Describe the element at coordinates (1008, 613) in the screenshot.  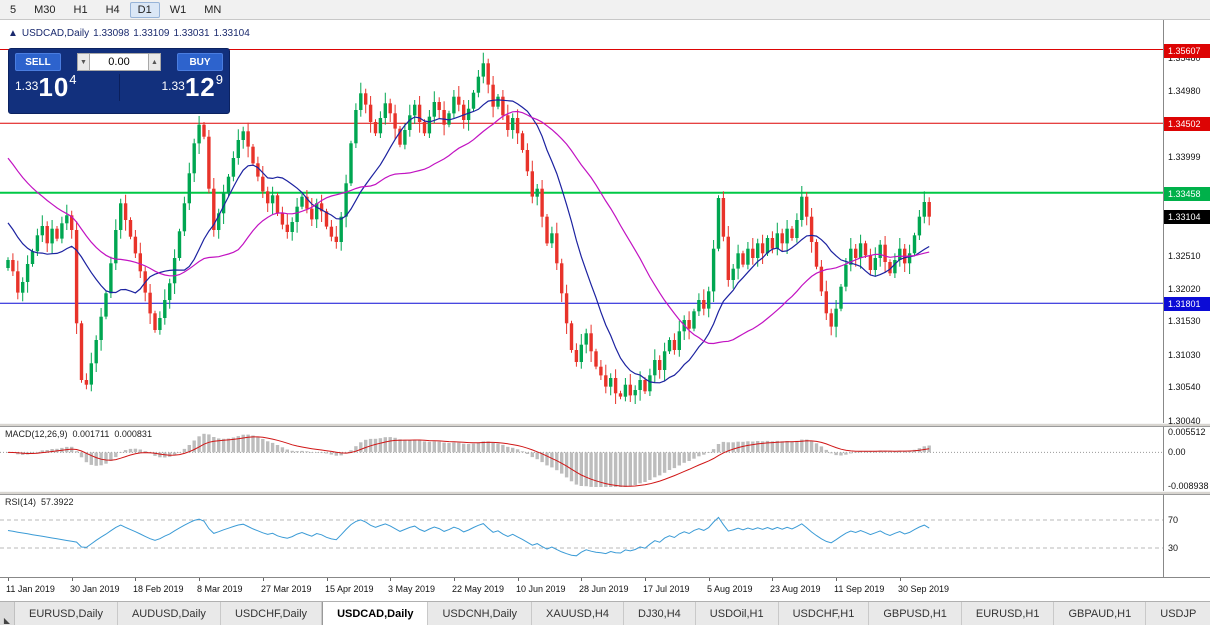
I see `chart-tab-eurusd-h1: EURUSD,H1` at that location.